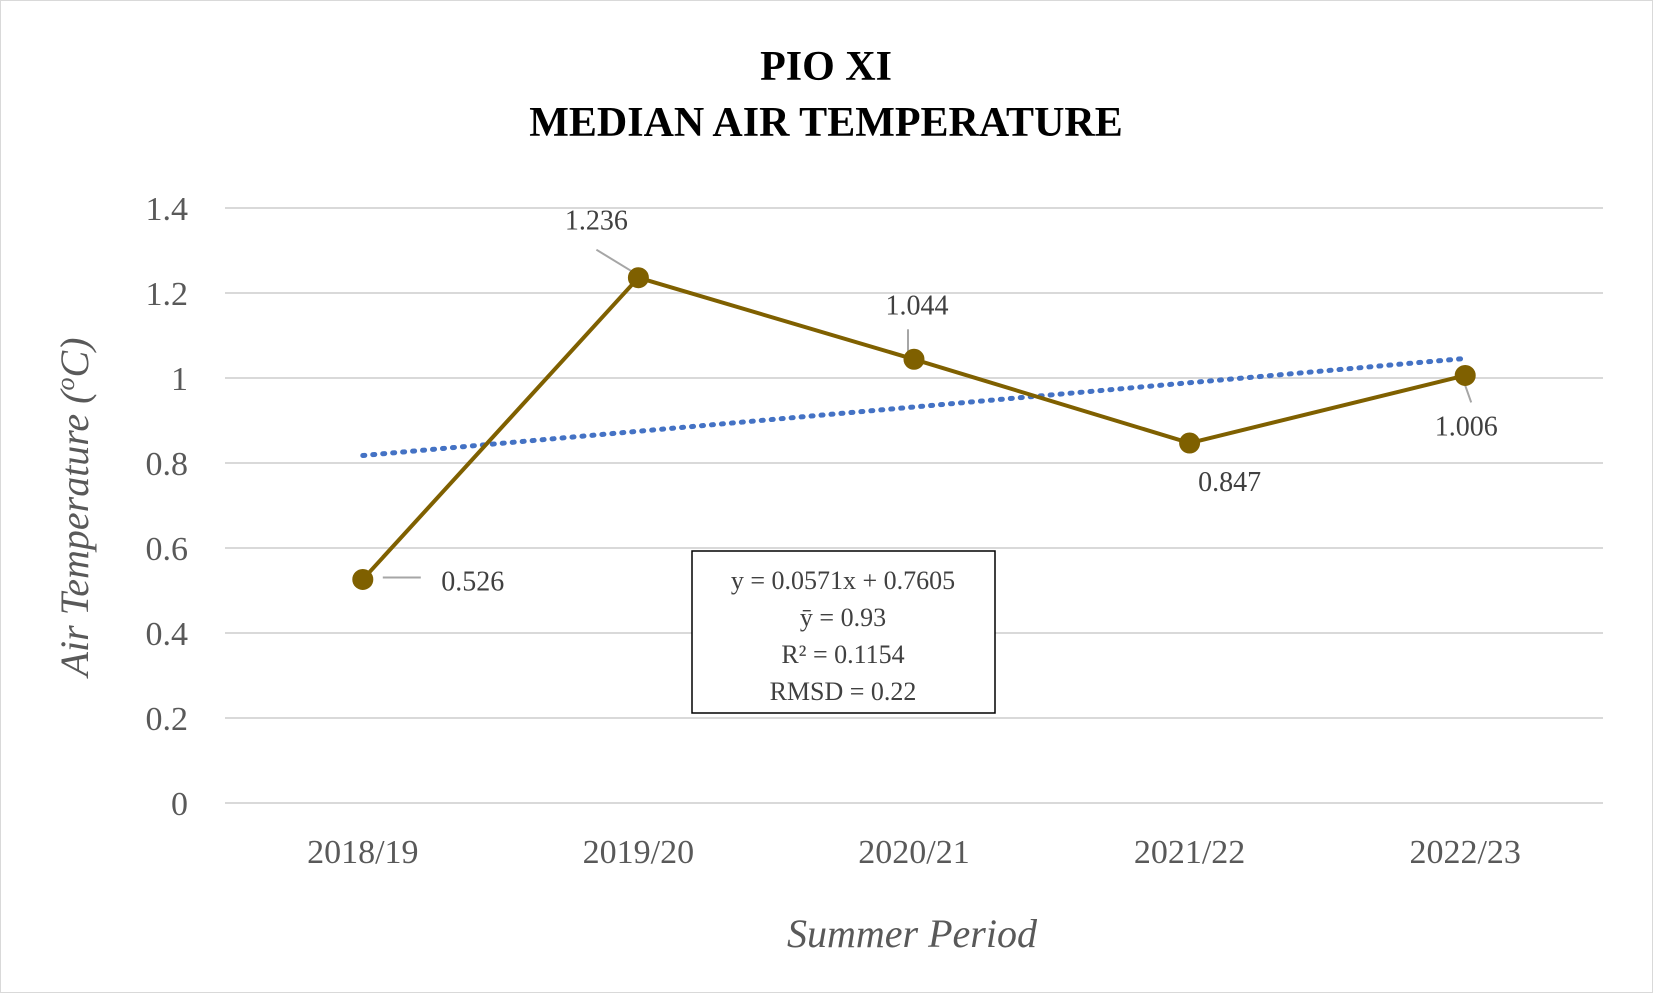 The height and width of the screenshot is (993, 1653). What do you see at coordinates (167, 464) in the screenshot?
I see `y-tick-label: 0.8` at bounding box center [167, 464].